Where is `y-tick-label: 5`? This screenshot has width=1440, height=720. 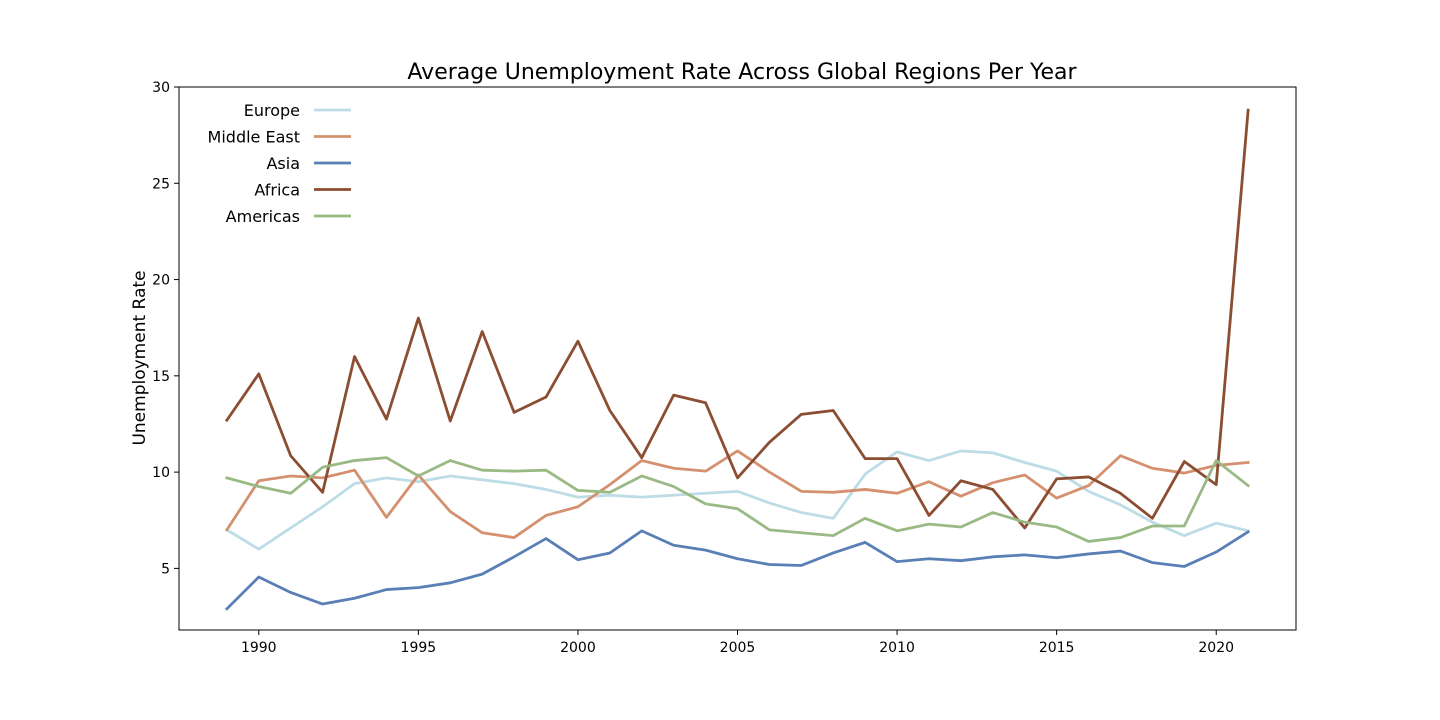
y-tick-label: 5 is located at coordinates (165, 569).